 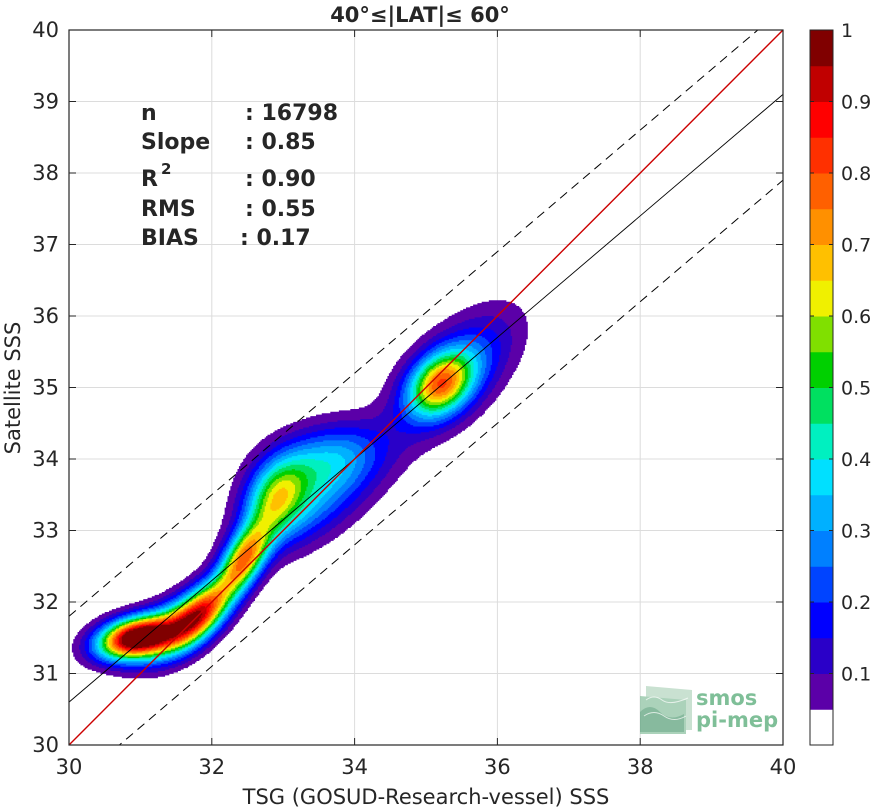 What do you see at coordinates (726, 698) in the screenshot?
I see `logo-text-smos: smos` at bounding box center [726, 698].